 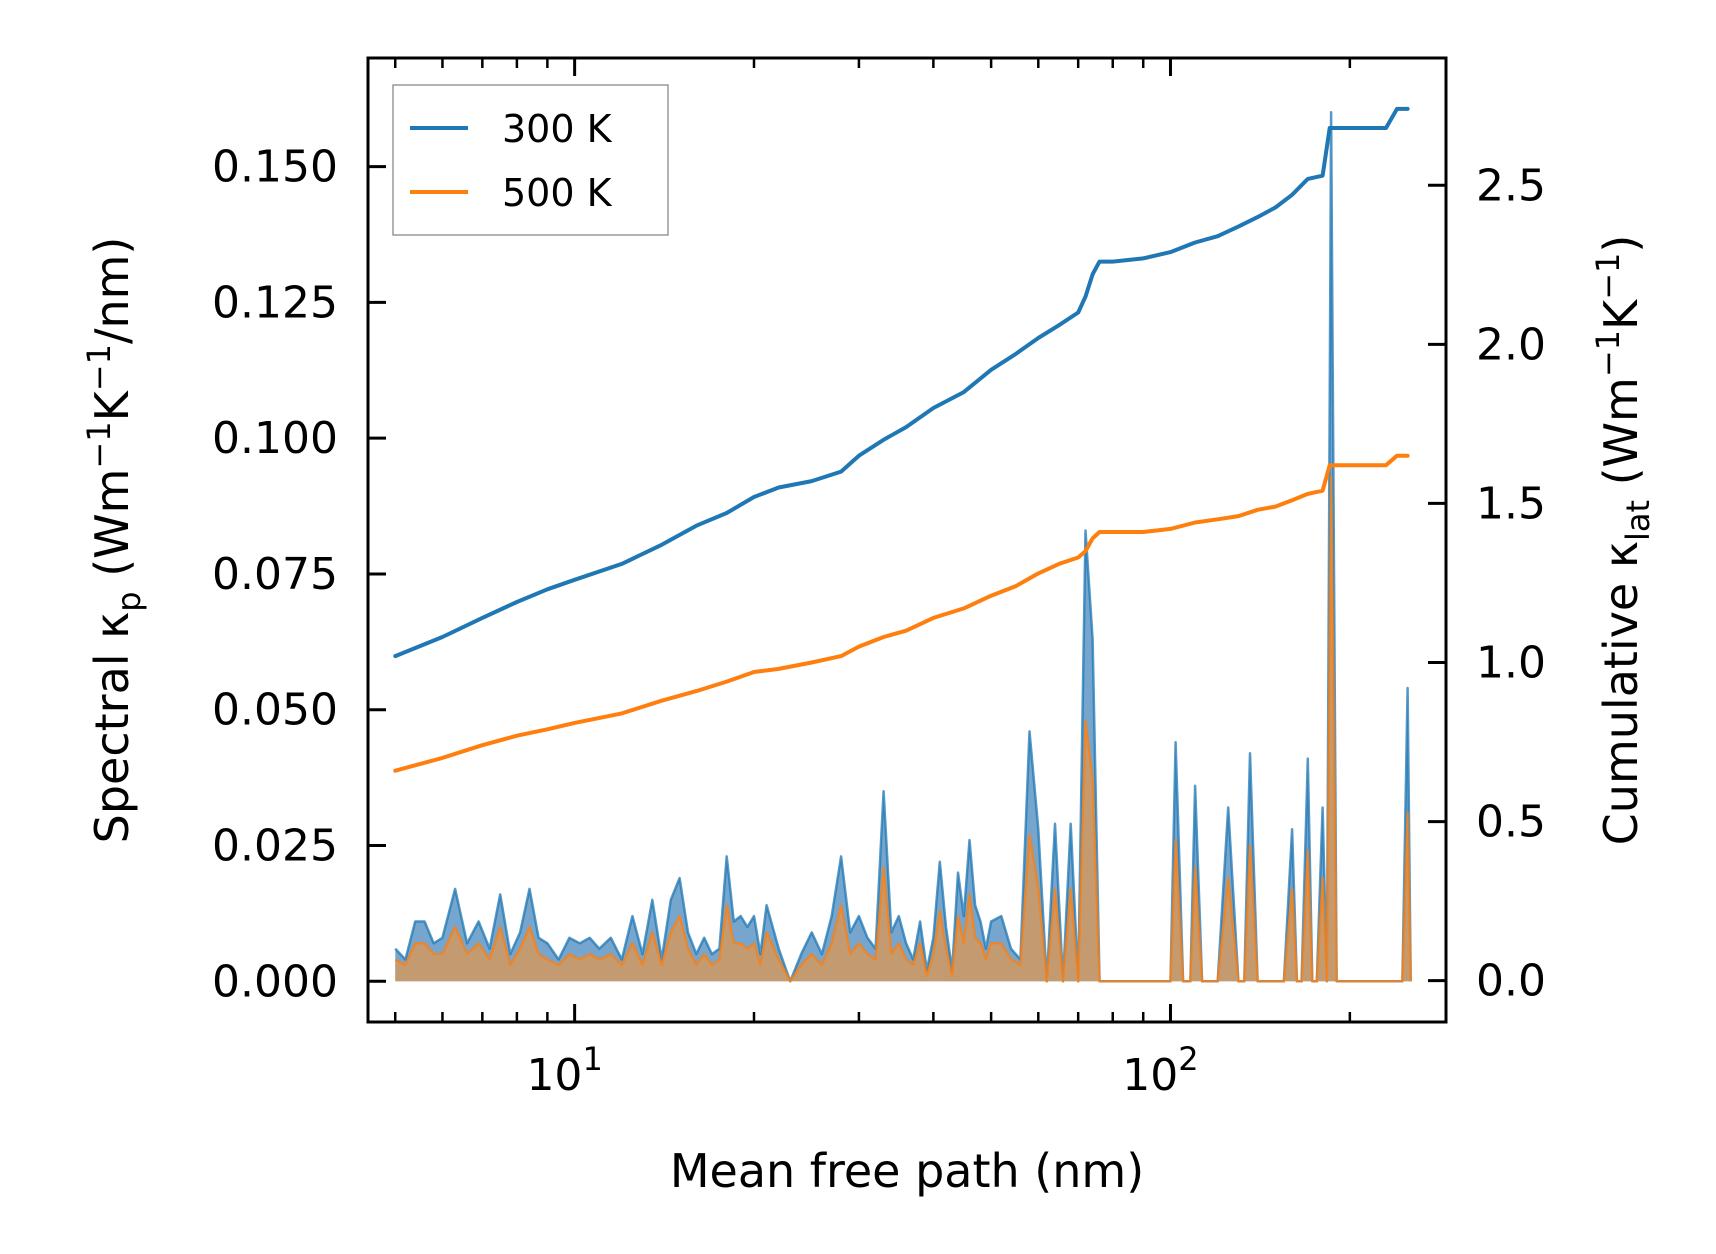 I want to click on y-left-tick-label: 0.125, so click(x=275, y=302).